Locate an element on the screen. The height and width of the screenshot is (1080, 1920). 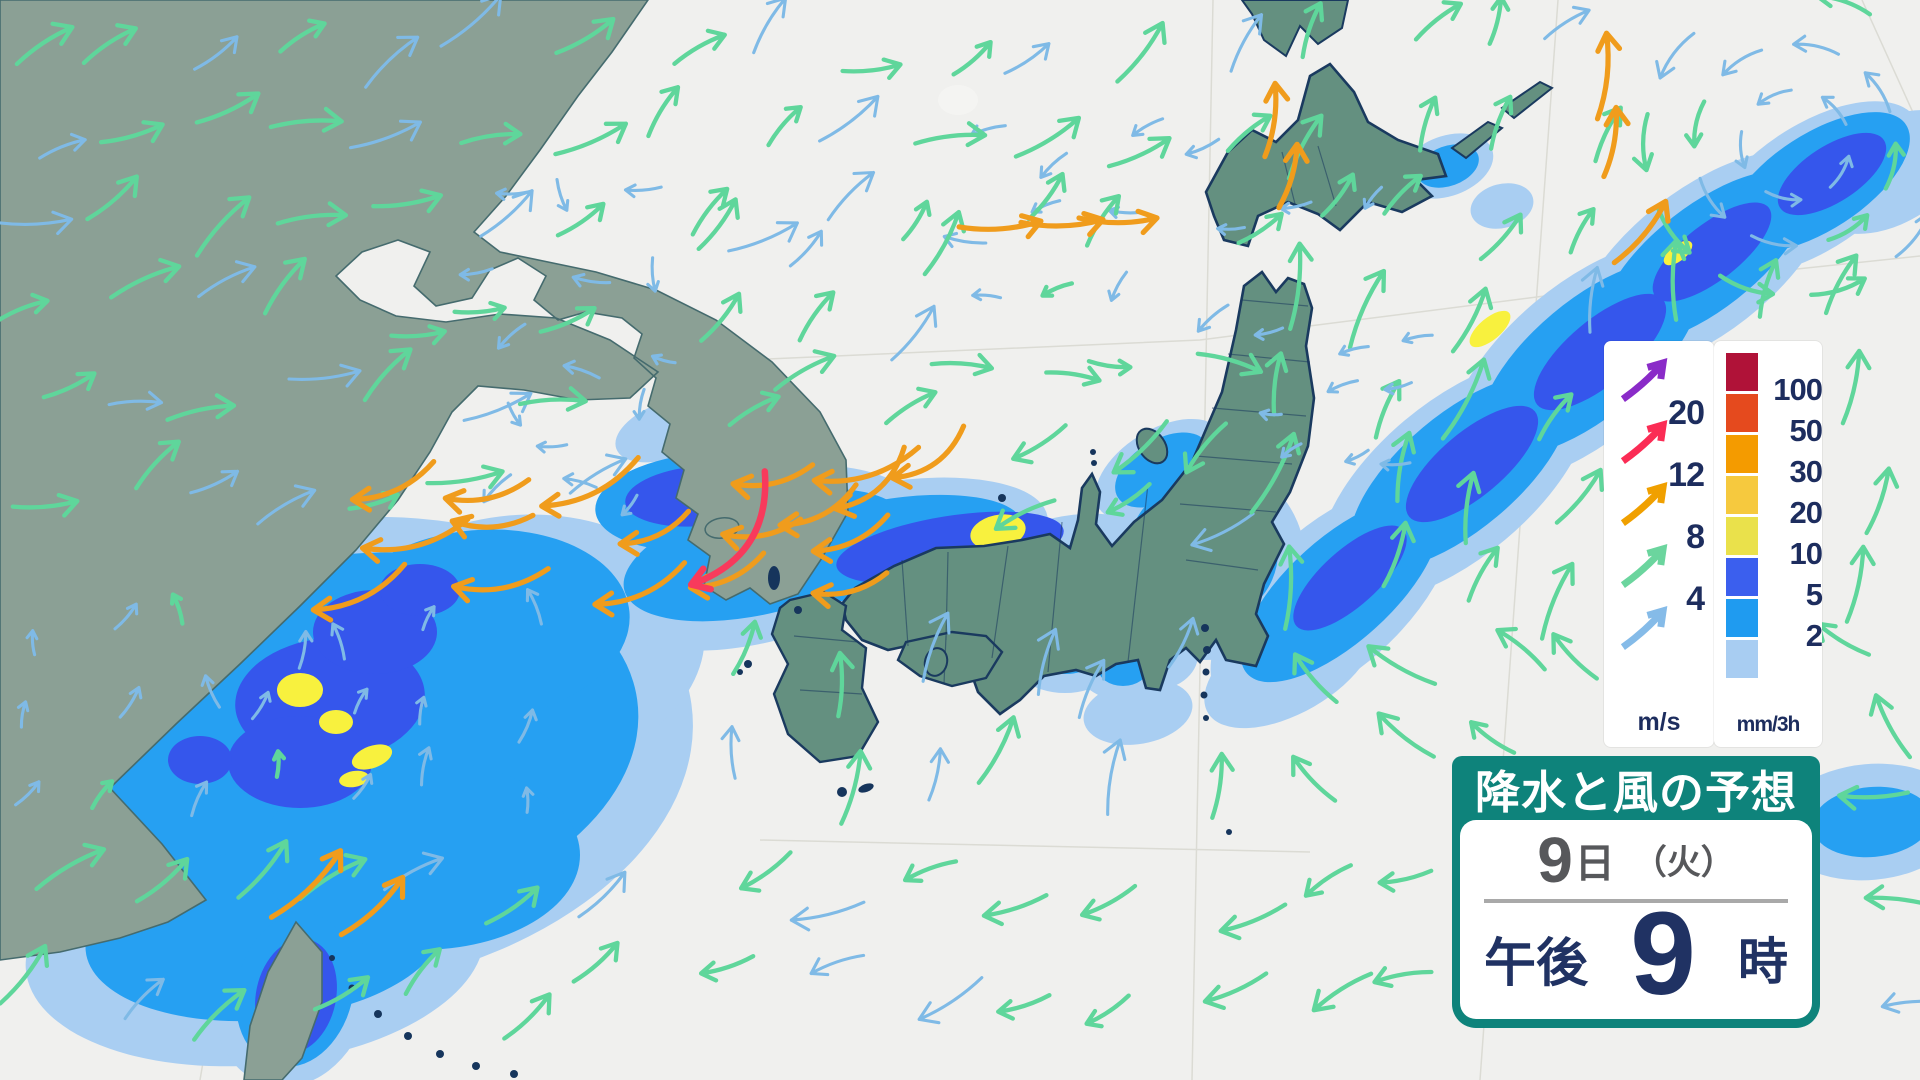
forecast-time: 午後 9 時 is located at coordinates (1636, 957).